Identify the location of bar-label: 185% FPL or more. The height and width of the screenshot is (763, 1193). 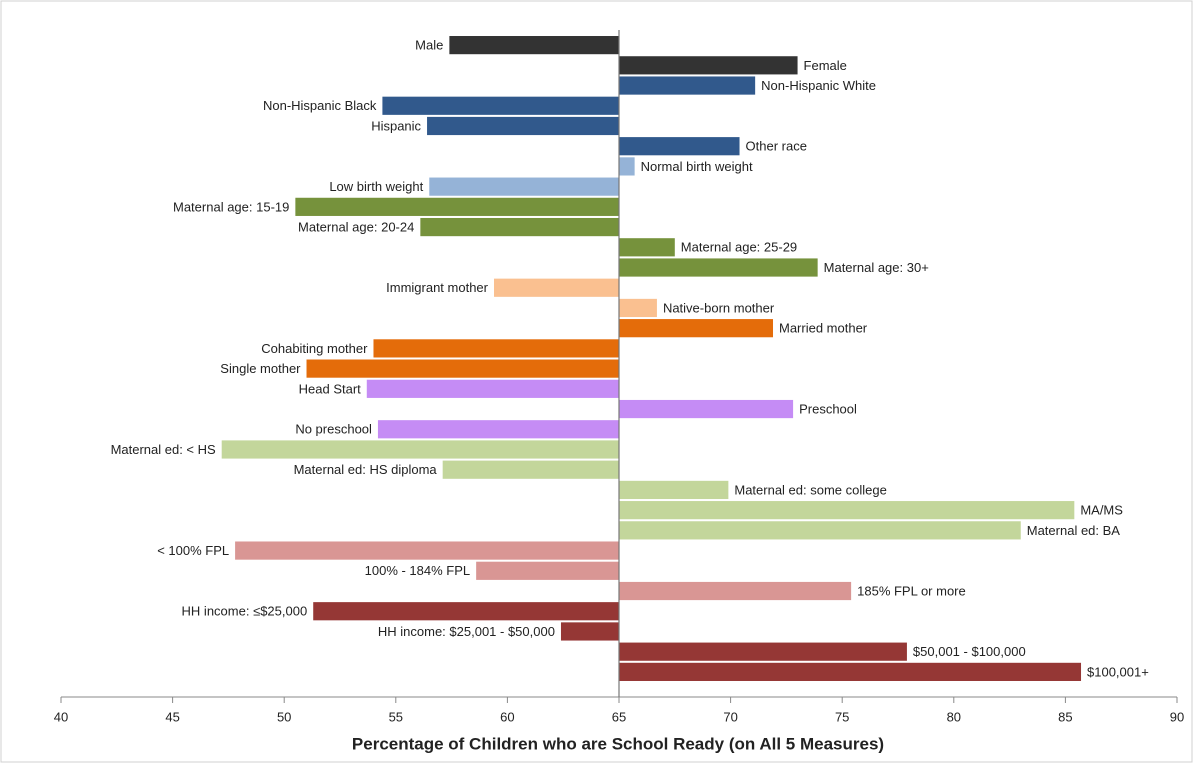
(911, 590).